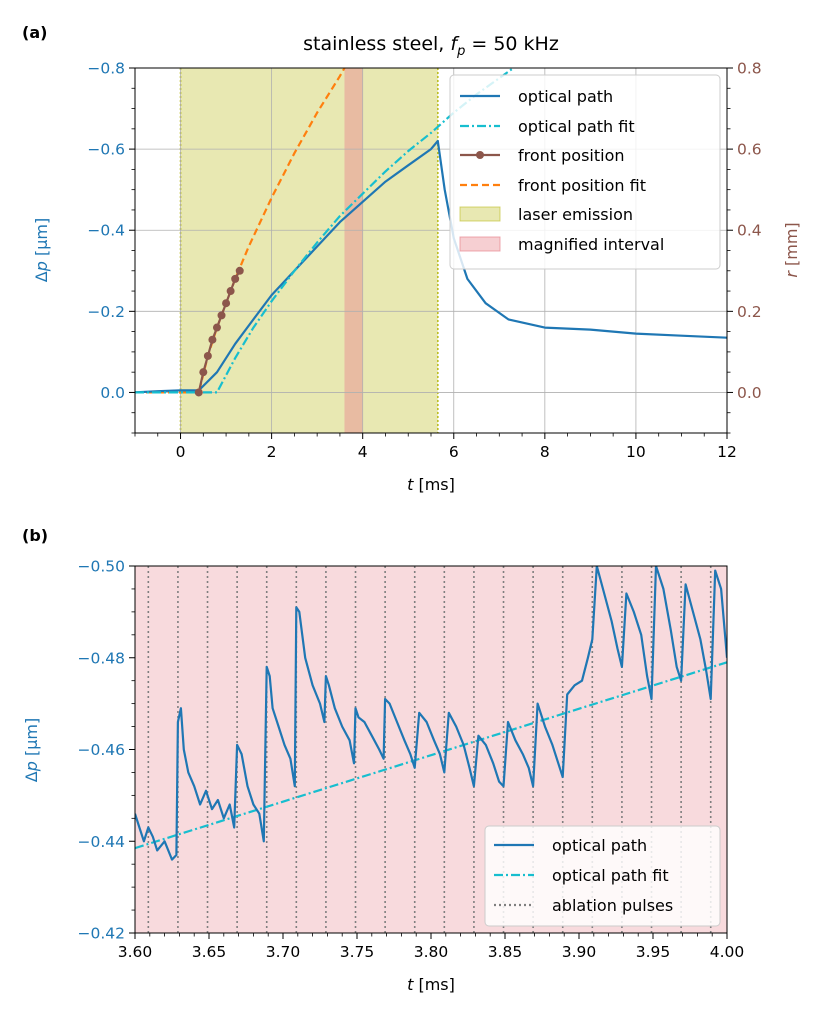  Describe the element at coordinates (357, 952) in the screenshot. I see `b-x-tick-label-3: 3.75` at that location.